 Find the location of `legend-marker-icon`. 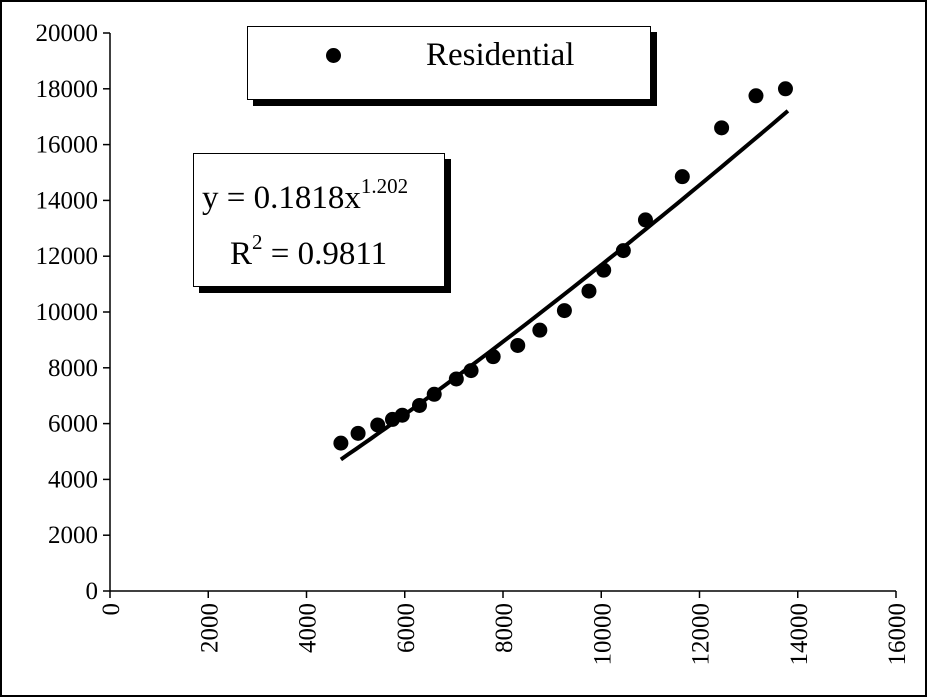

legend-marker-icon is located at coordinates (333, 55).